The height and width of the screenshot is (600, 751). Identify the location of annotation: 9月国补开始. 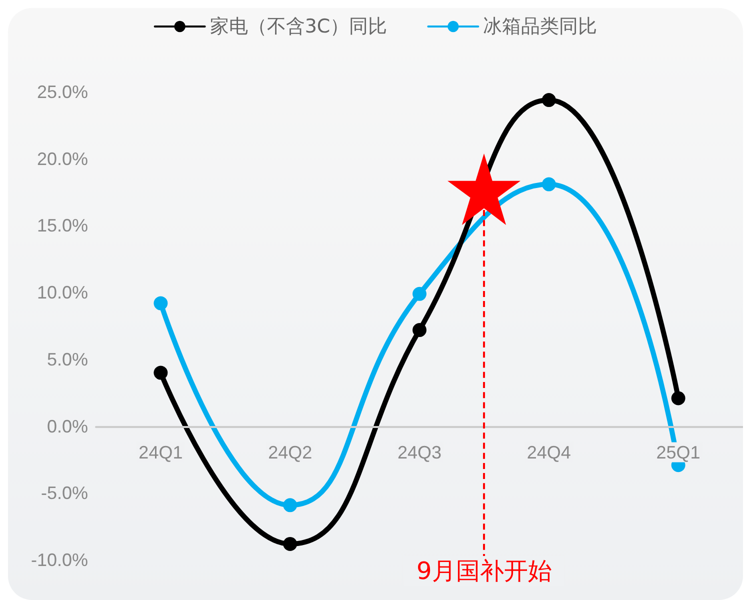
(484, 571).